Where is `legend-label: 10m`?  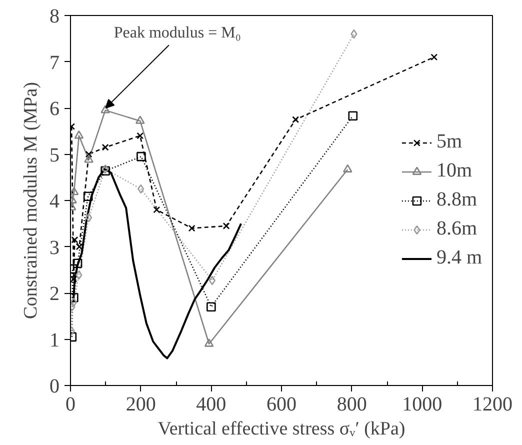 legend-label: 10m is located at coordinates (454, 171).